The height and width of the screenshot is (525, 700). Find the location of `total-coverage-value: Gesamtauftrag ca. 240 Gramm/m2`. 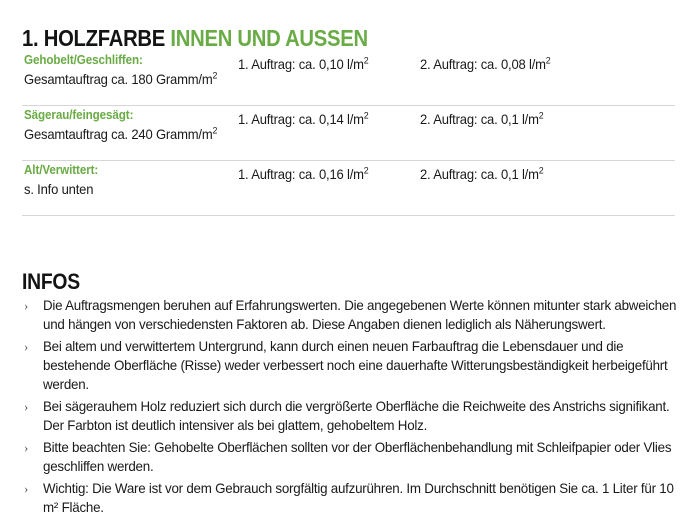

total-coverage-value: Gesamtauftrag ca. 240 Gramm/m2 is located at coordinates (121, 133).